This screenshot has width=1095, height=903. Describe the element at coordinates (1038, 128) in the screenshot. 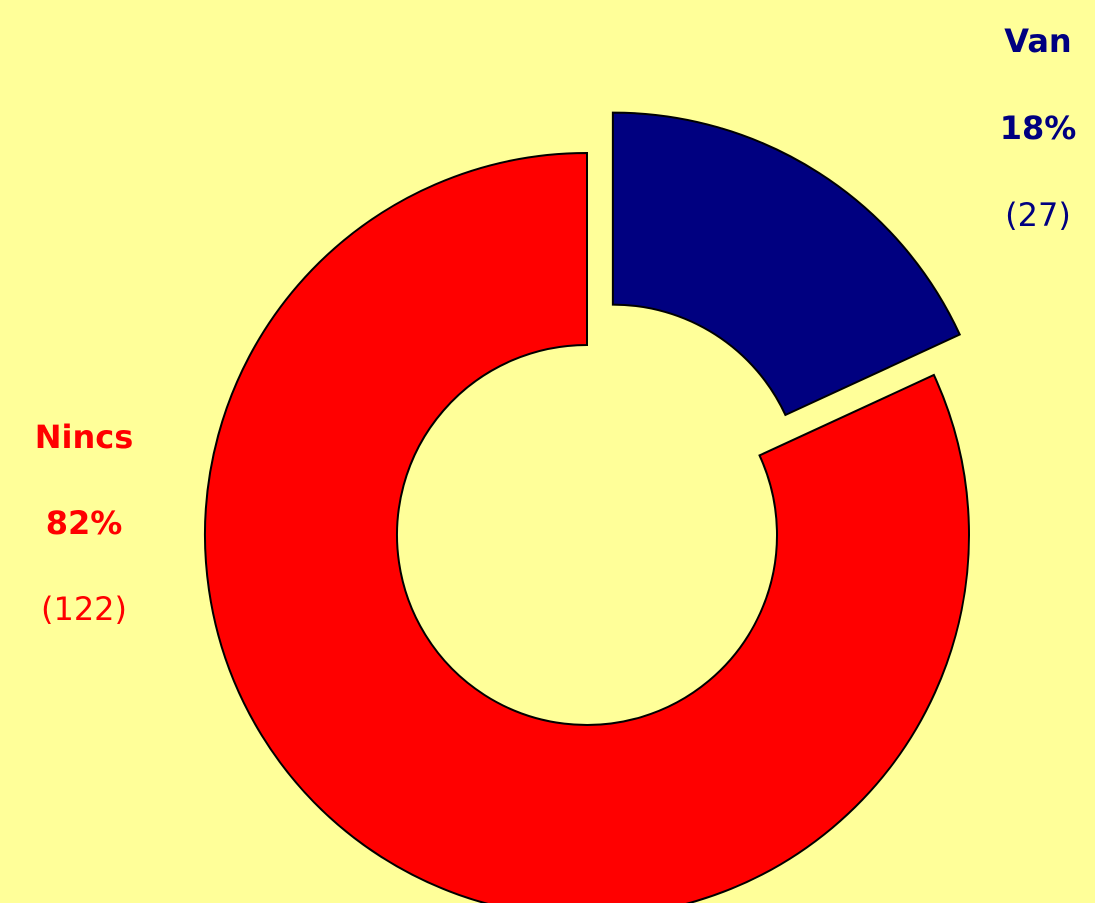

I see `slice-label-van-percent: 18%` at that location.